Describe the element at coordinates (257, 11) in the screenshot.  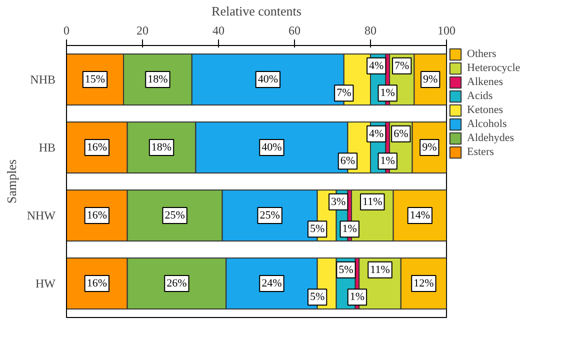
I see `x-axis-title: Relative contents` at that location.